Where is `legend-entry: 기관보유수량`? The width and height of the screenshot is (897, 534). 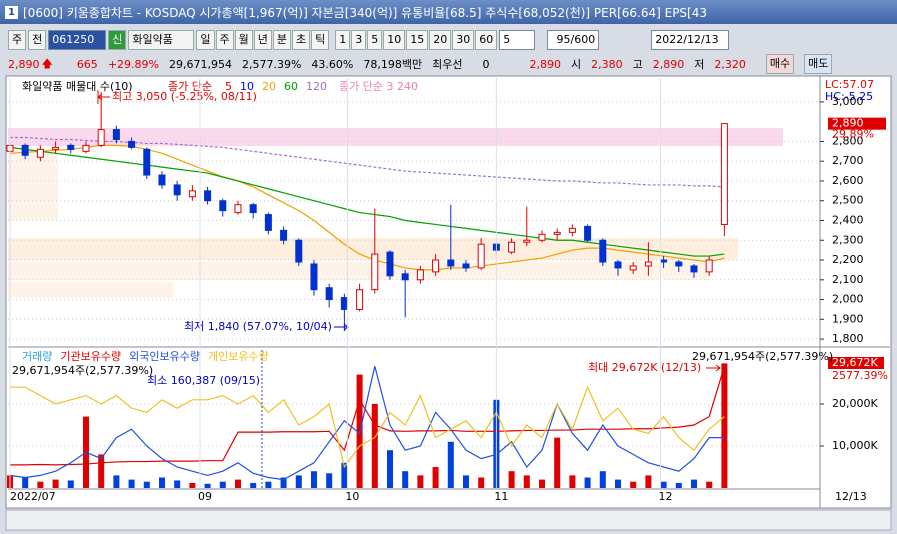
legend-entry: 기관보유수량 is located at coordinates (90, 356).